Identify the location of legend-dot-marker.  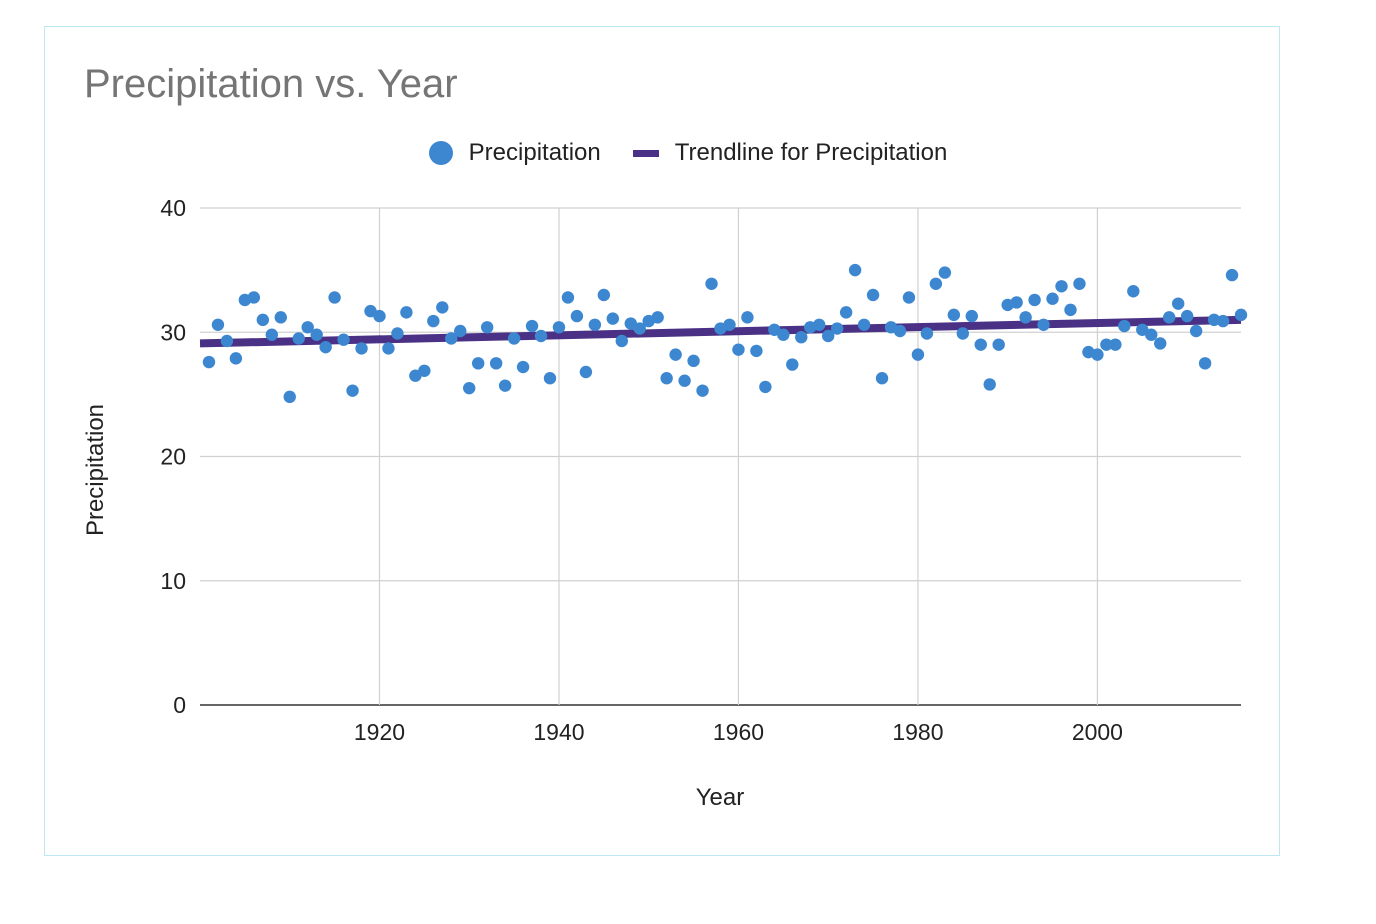
(440, 153).